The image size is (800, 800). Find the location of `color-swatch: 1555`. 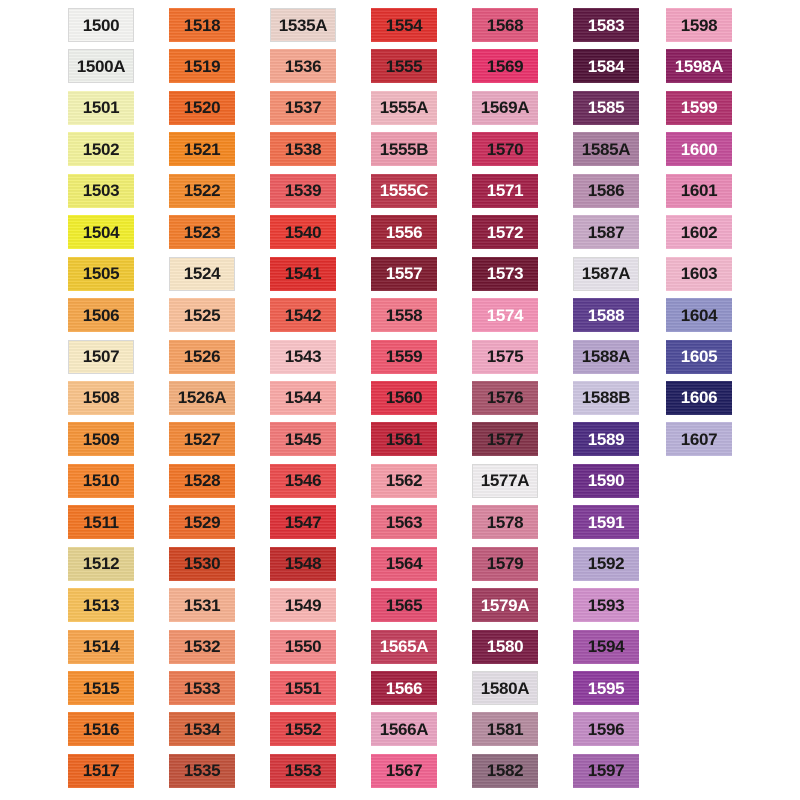

color-swatch: 1555 is located at coordinates (404, 66).